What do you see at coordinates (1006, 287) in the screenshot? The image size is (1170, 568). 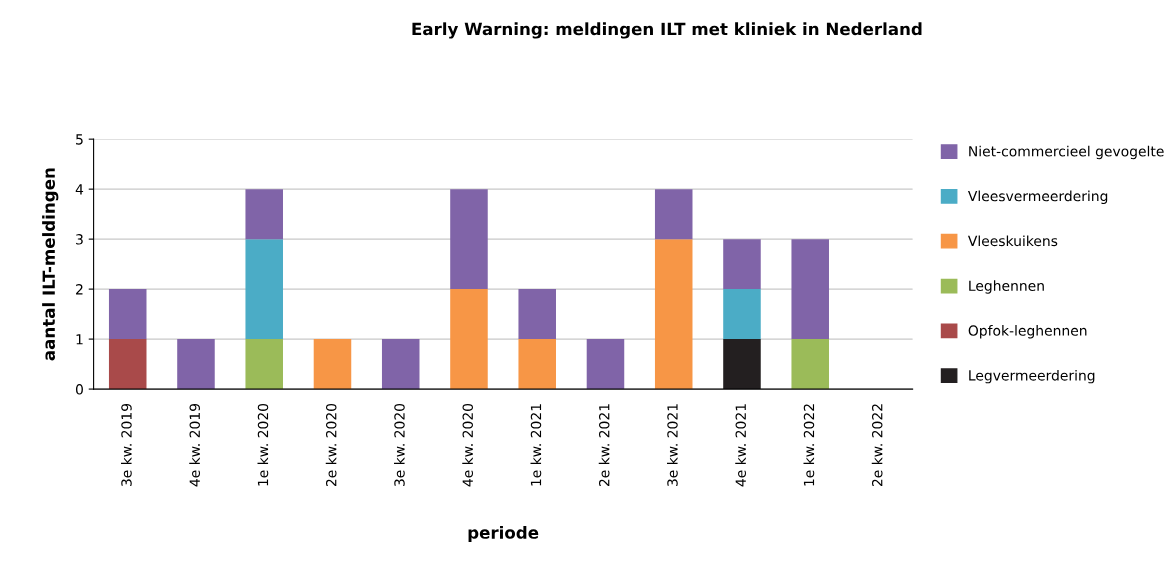 I see `legend-label: Leghennen` at bounding box center [1006, 287].